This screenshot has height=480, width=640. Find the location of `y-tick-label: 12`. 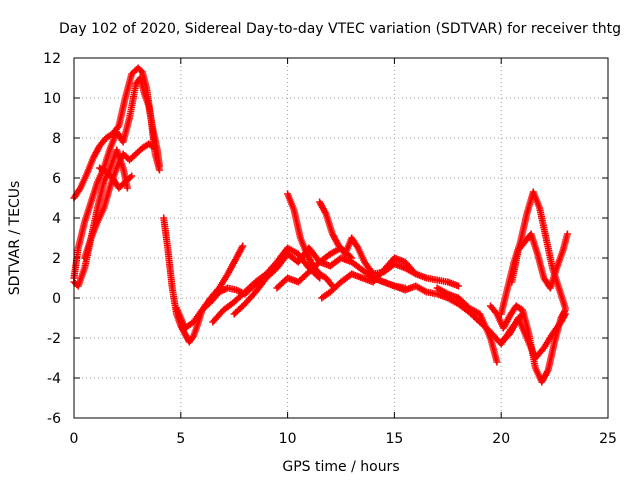

y-tick-label: 12 is located at coordinates (52, 59).